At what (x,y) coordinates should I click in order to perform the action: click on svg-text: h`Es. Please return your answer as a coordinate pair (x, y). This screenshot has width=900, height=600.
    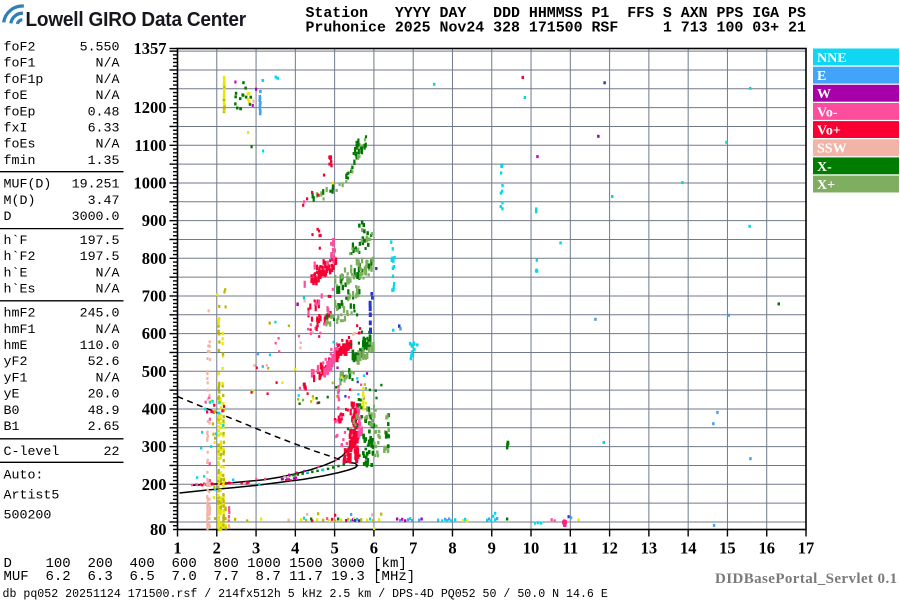
    Looking at the image, I should click on (20, 289).